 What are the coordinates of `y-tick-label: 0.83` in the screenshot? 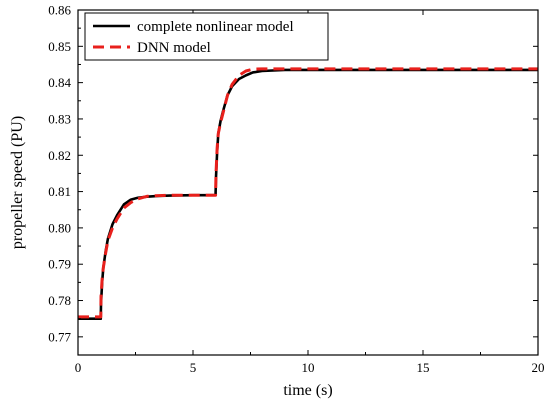 It's located at (59, 118).